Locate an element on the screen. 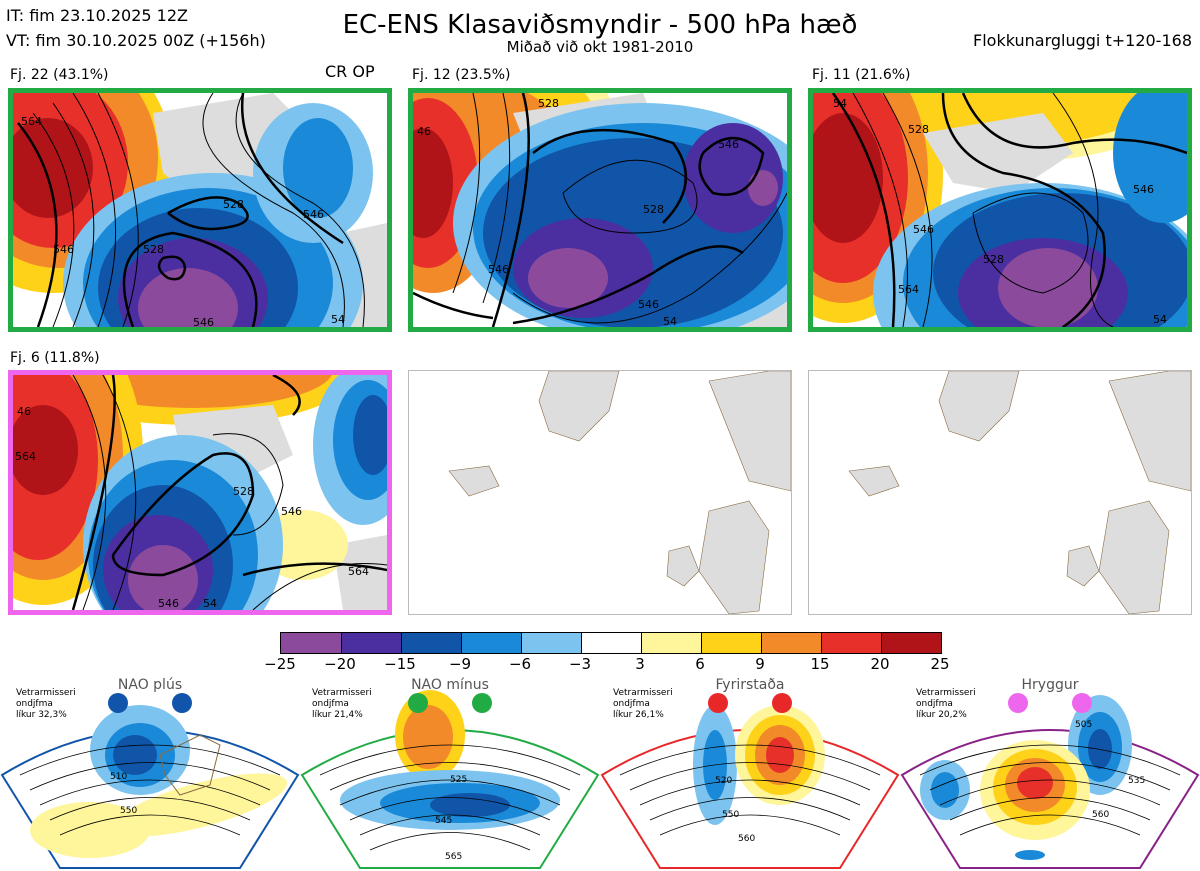  color-scale-tick: −3 is located at coordinates (580, 664).